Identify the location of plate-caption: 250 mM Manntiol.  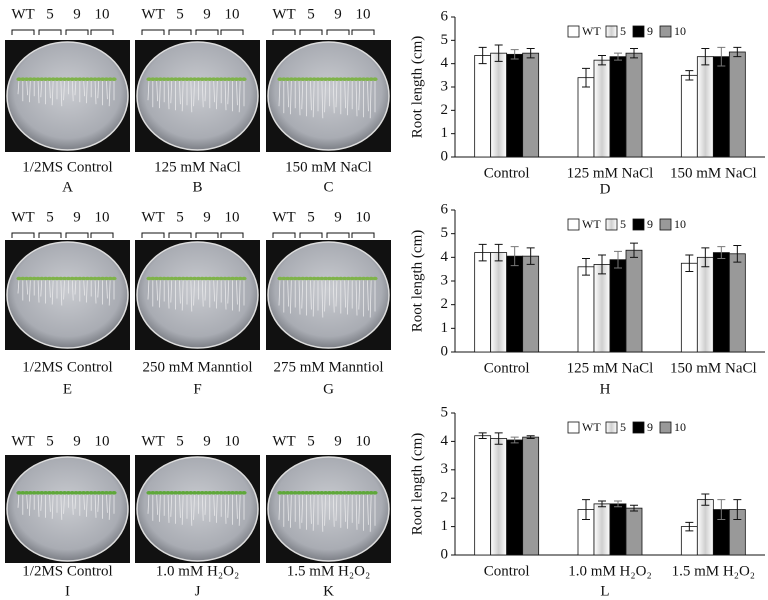
(197, 367).